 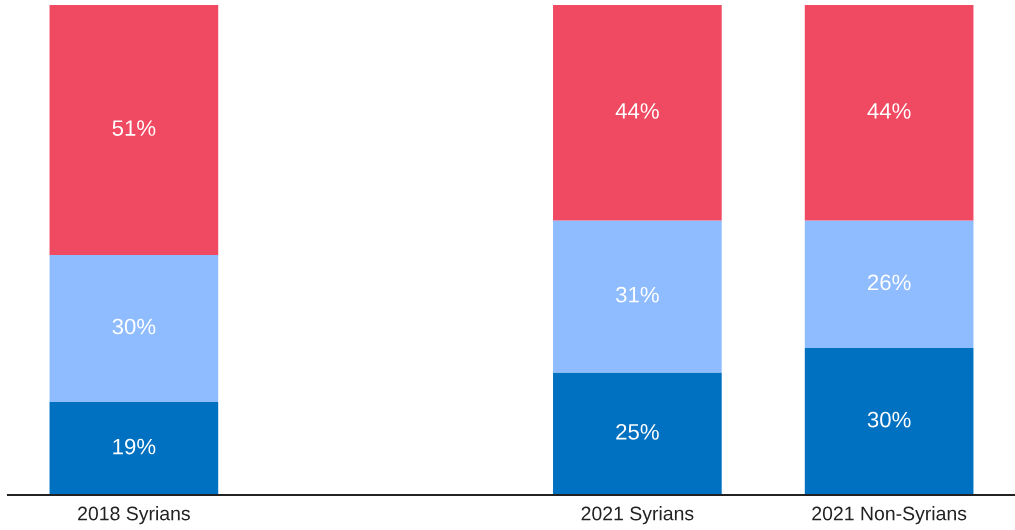 I want to click on data-label: 31%, so click(x=637, y=294).